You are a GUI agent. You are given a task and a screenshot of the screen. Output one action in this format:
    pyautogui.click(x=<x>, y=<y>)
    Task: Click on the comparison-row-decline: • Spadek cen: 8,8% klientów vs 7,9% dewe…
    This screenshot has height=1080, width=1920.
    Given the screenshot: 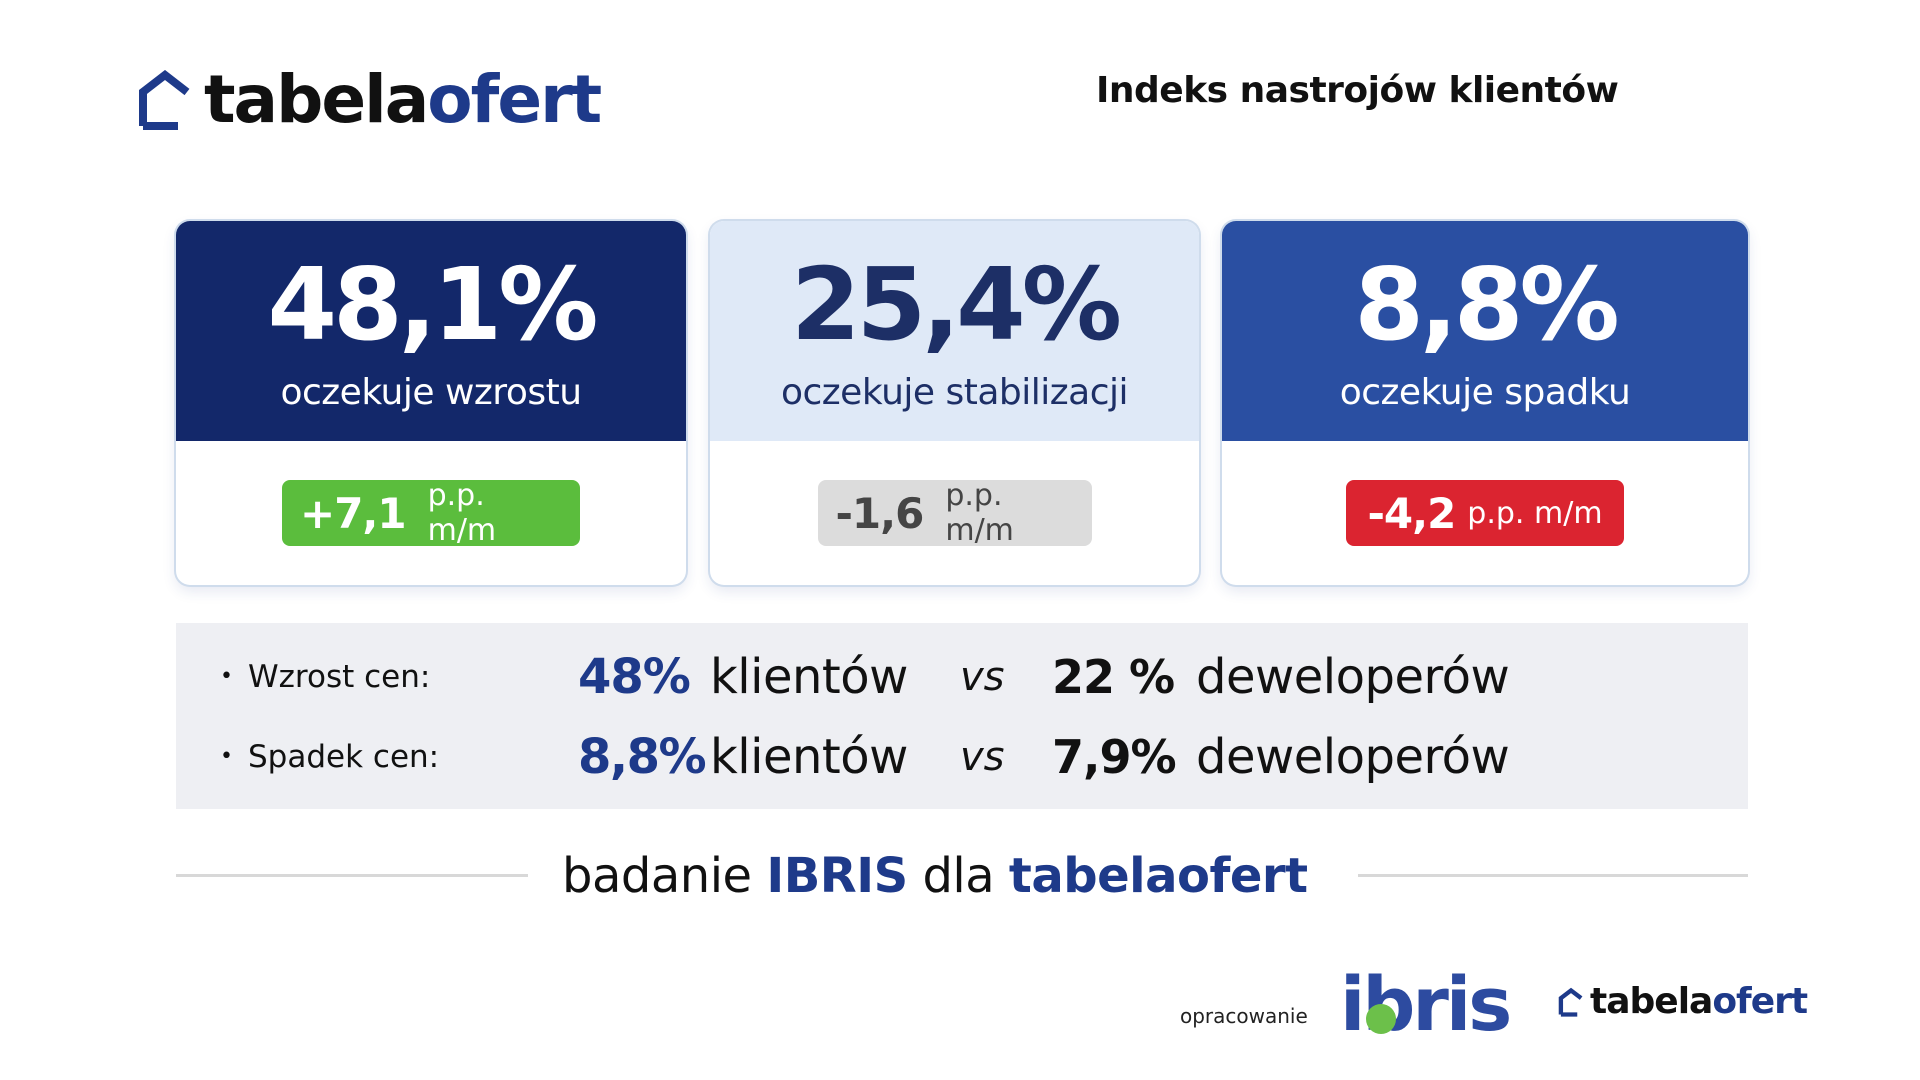 What is the action you would take?
    pyautogui.click(x=962, y=757)
    